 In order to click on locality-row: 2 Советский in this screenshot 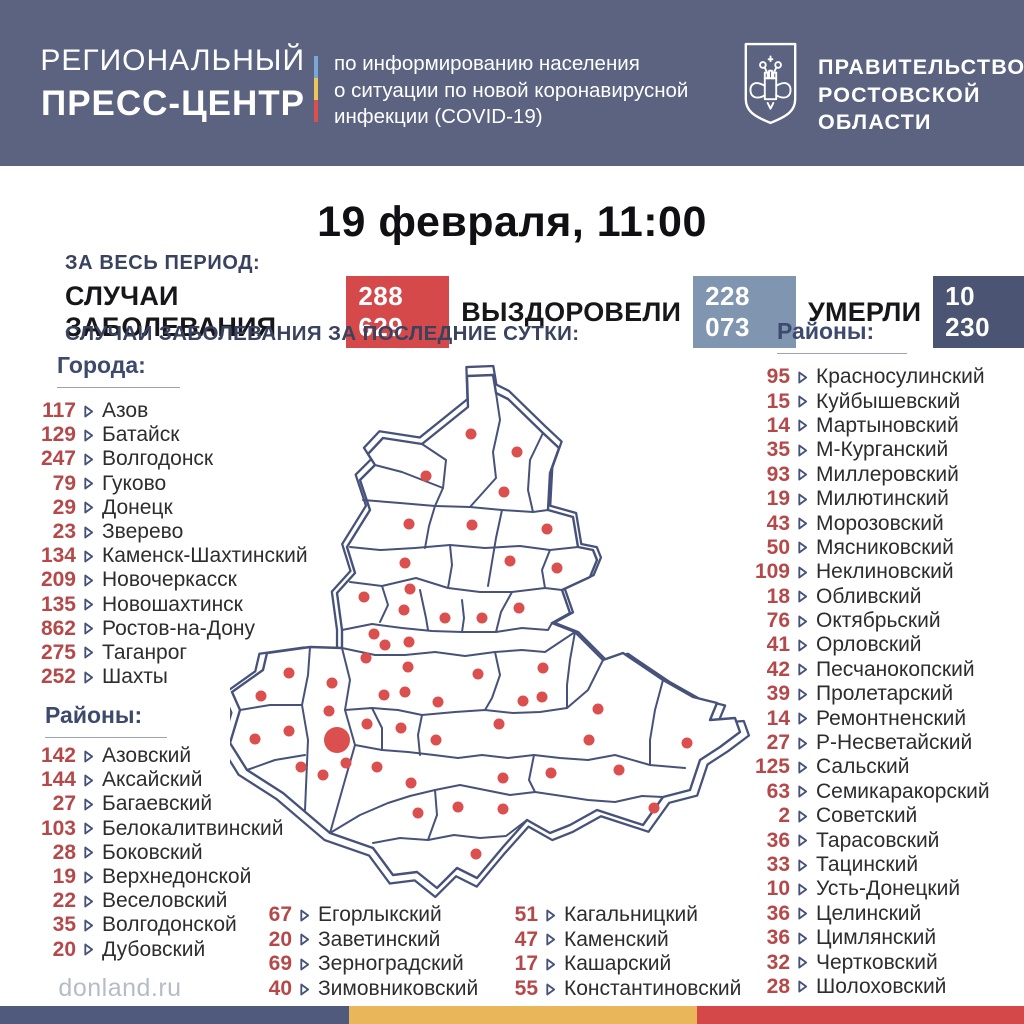, I will do `click(859, 816)`.